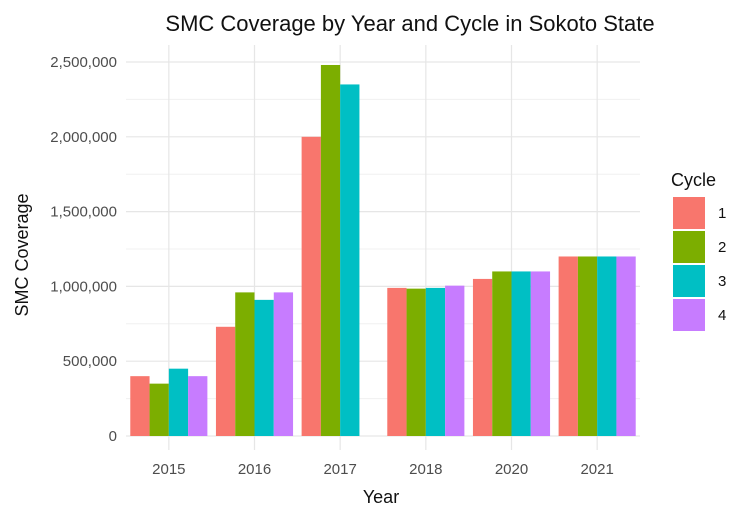 The height and width of the screenshot is (519, 751). Describe the element at coordinates (511, 469) in the screenshot. I see `x-tick-label: 2020` at that location.